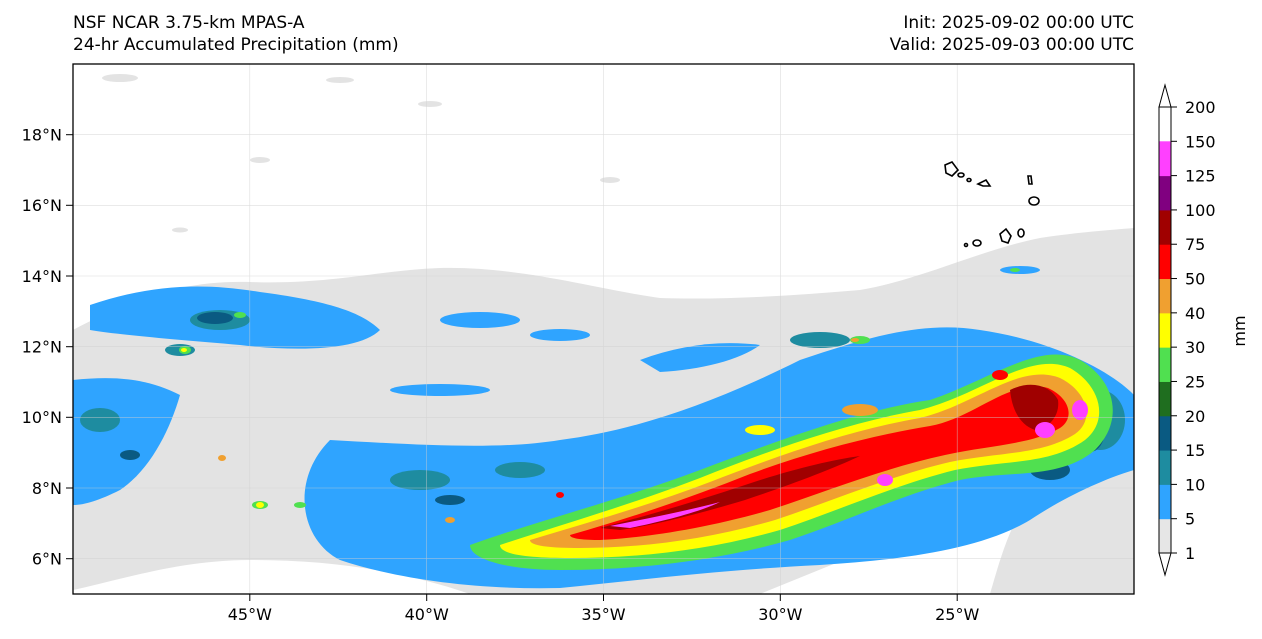  Describe the element at coordinates (189, 23) in the screenshot. I see `model-title: NSF NCAR 3.75-km MPAS-A` at that location.